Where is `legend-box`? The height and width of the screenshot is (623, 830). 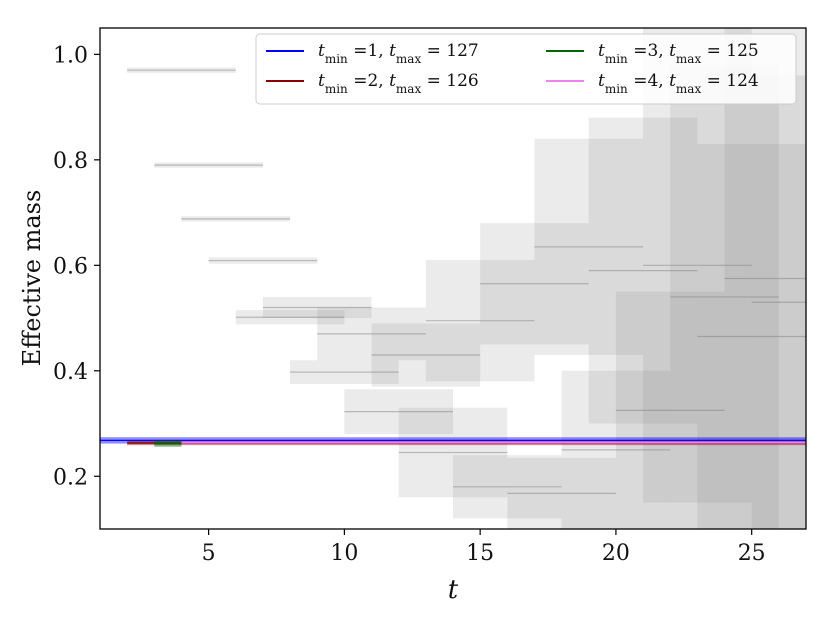
legend-box is located at coordinates (526, 69).